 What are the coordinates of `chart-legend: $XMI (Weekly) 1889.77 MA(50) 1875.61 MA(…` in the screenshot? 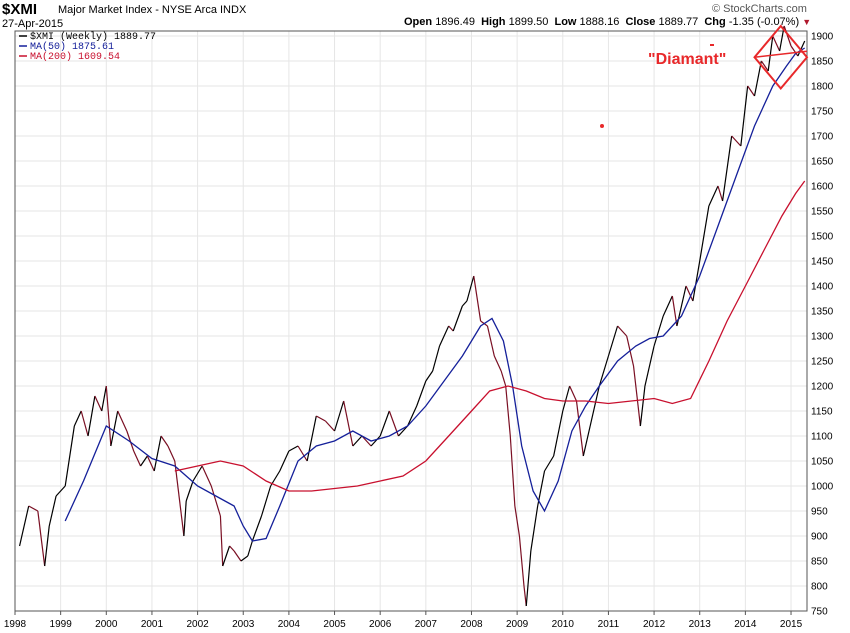 It's located at (87, 47).